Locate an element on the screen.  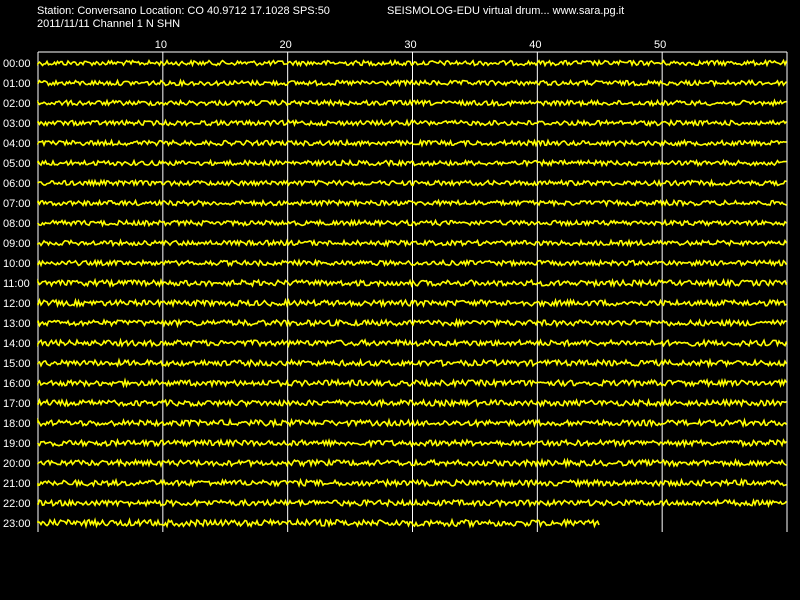
hour-label-1500: 15:00 is located at coordinates (17, 364).